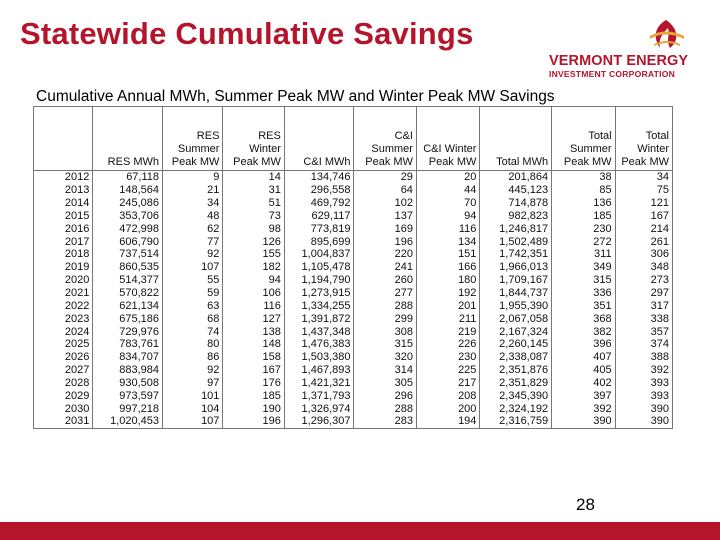  What do you see at coordinates (516, 242) in the screenshot?
I see `value-cell: 1,502,489` at bounding box center [516, 242].